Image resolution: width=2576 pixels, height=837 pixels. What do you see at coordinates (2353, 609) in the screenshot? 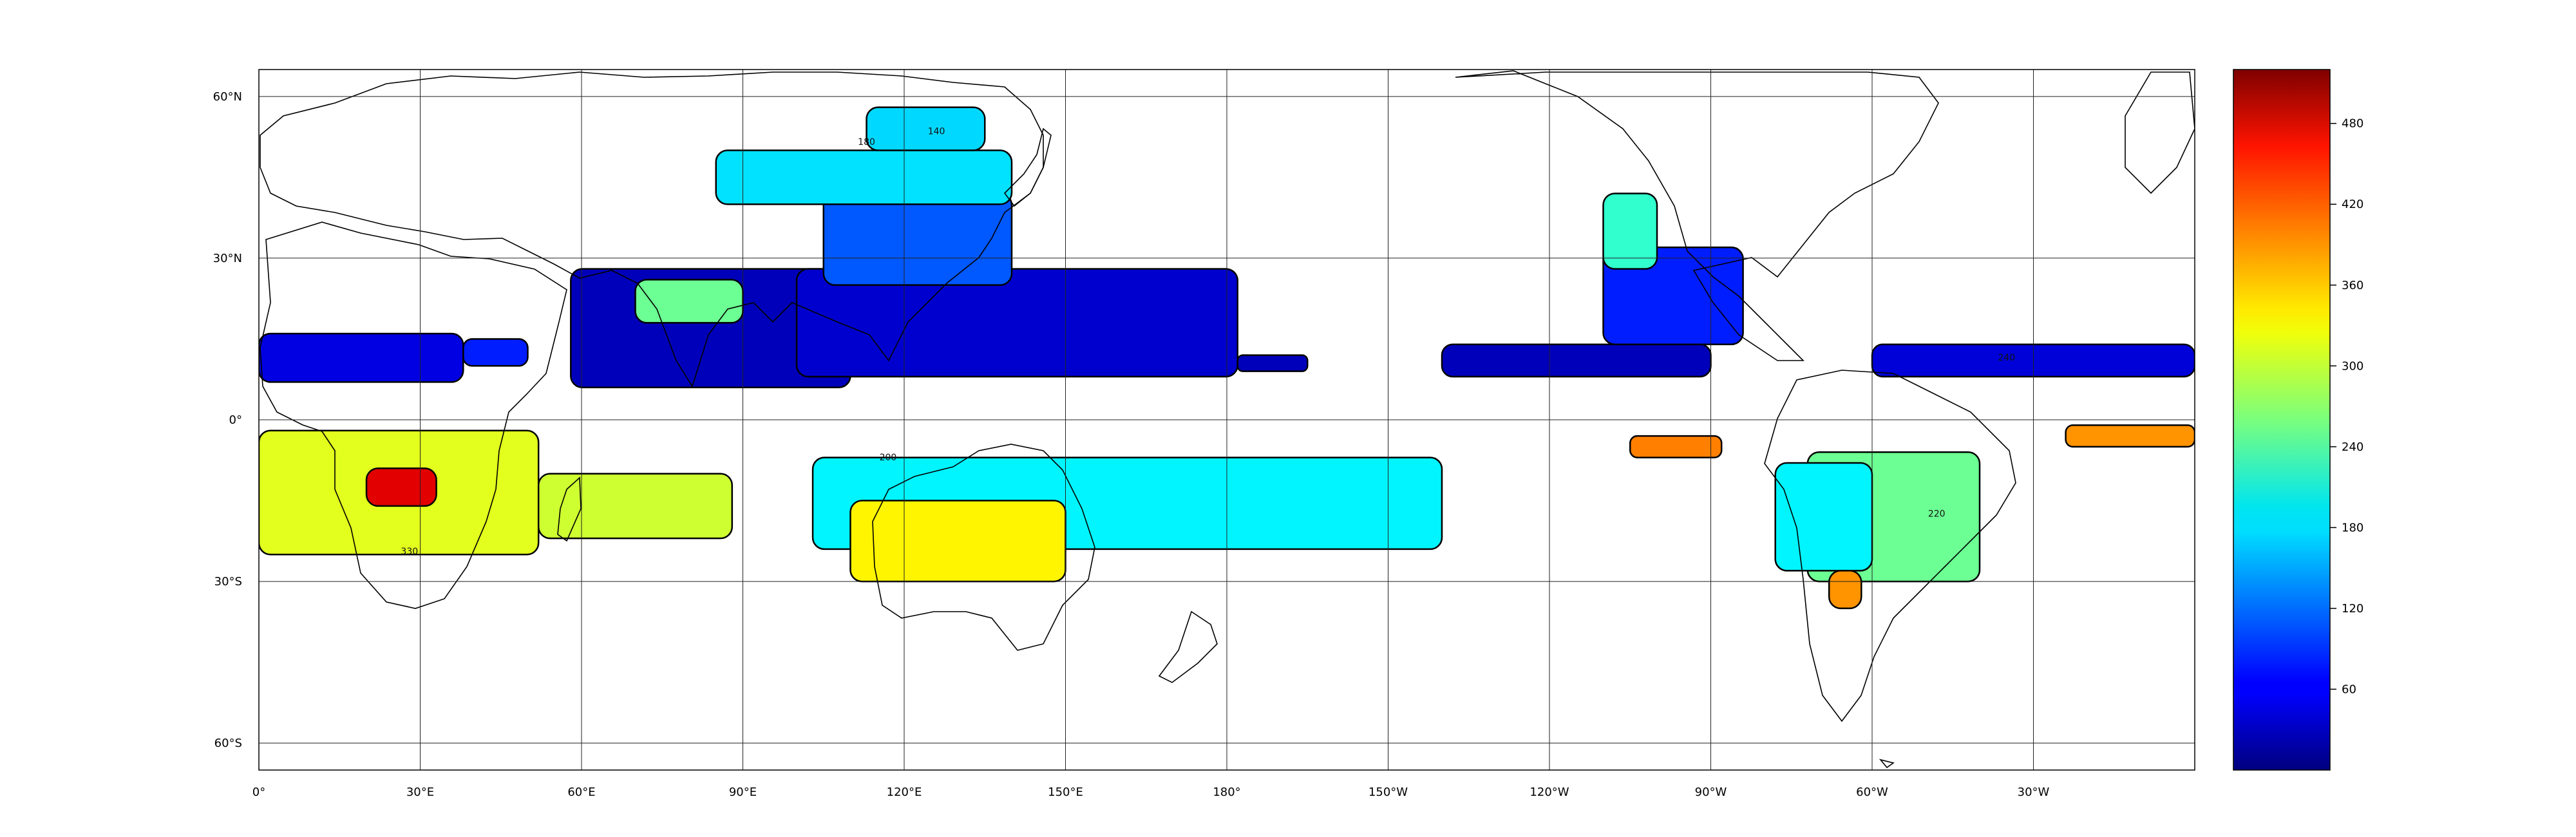
I see `colorbar-tick-label: 120` at bounding box center [2353, 609].